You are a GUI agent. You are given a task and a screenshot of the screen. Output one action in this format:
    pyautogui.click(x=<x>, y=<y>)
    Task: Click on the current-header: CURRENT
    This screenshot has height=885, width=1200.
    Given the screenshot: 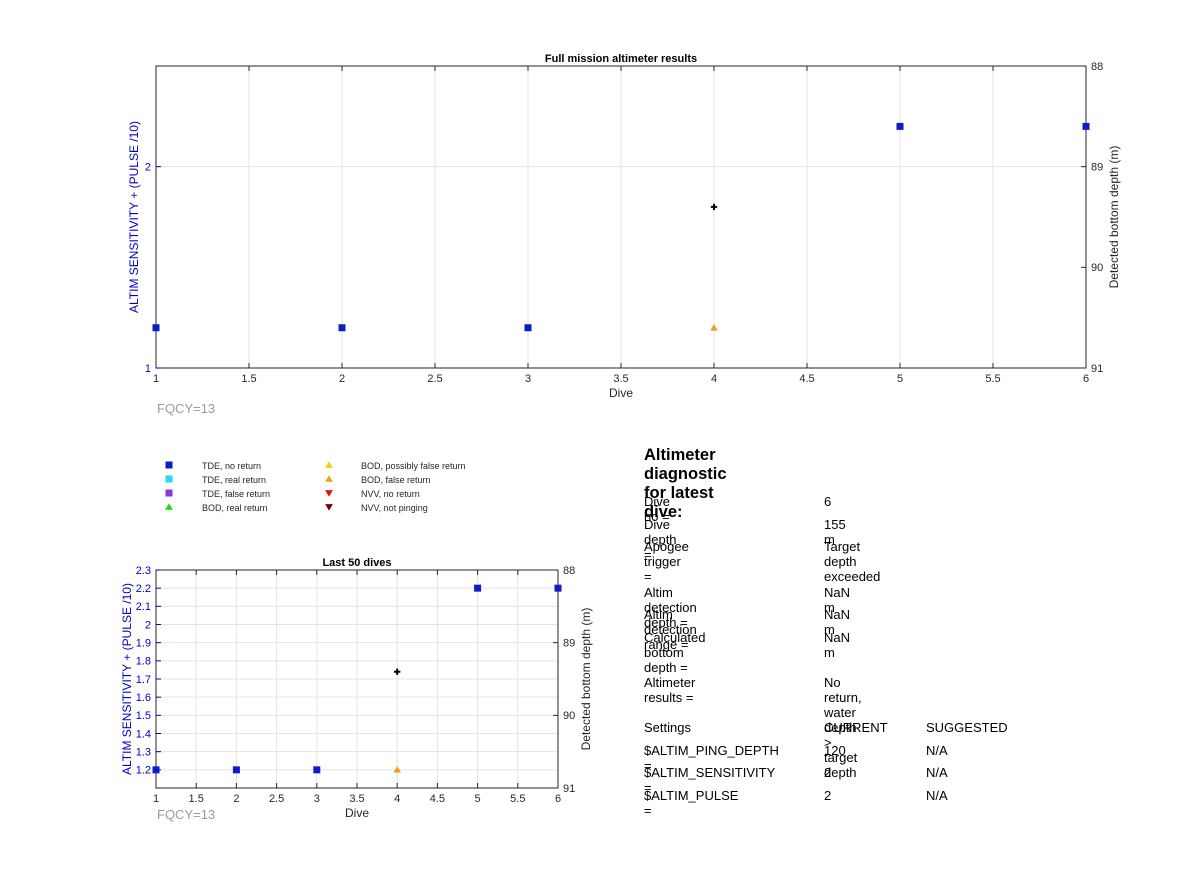 What is the action you would take?
    pyautogui.click(x=856, y=727)
    